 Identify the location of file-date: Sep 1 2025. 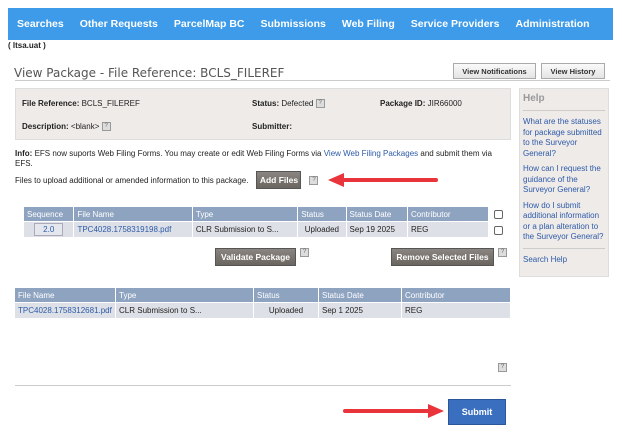
(360, 310).